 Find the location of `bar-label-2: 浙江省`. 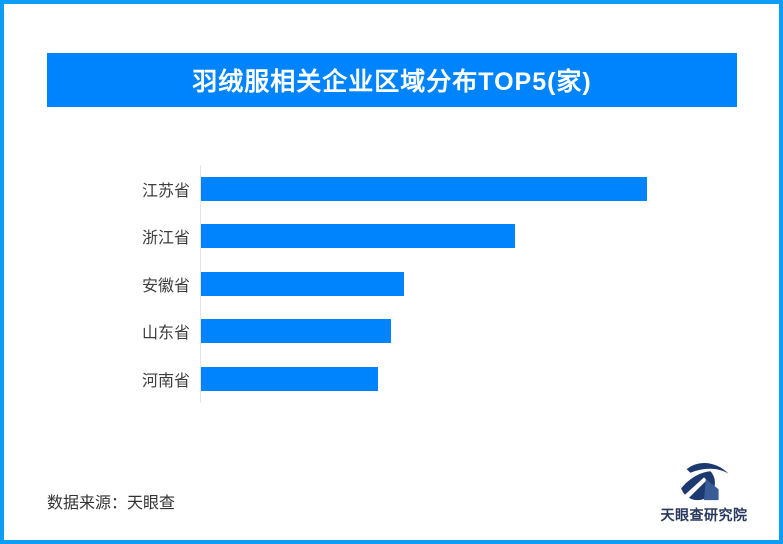

bar-label-2: 浙江省 is located at coordinates (165, 239).